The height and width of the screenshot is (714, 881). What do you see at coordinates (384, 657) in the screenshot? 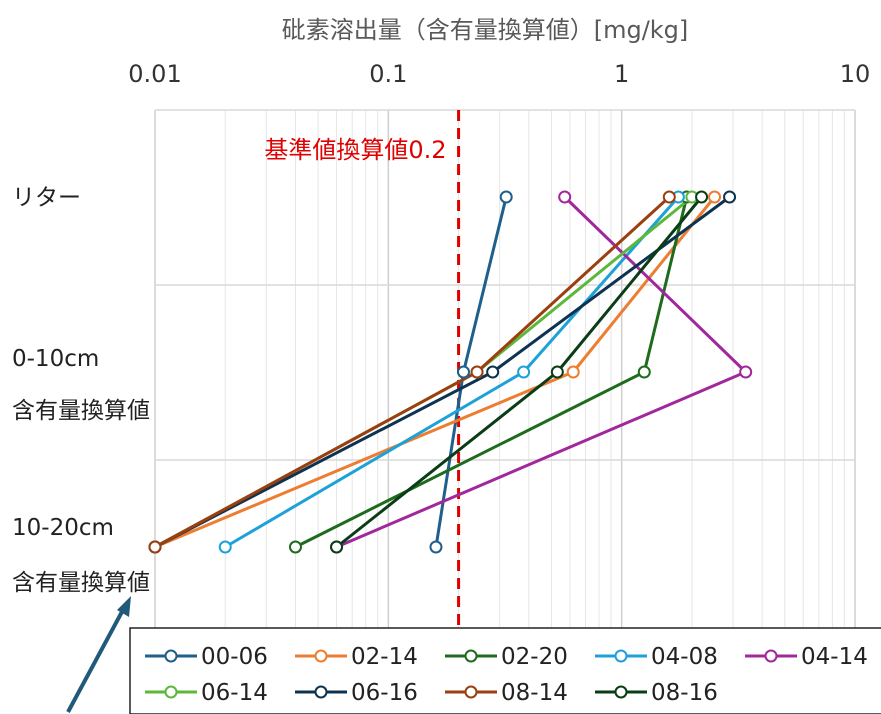
I see `legend-label-02-14: 02-14` at bounding box center [384, 657].